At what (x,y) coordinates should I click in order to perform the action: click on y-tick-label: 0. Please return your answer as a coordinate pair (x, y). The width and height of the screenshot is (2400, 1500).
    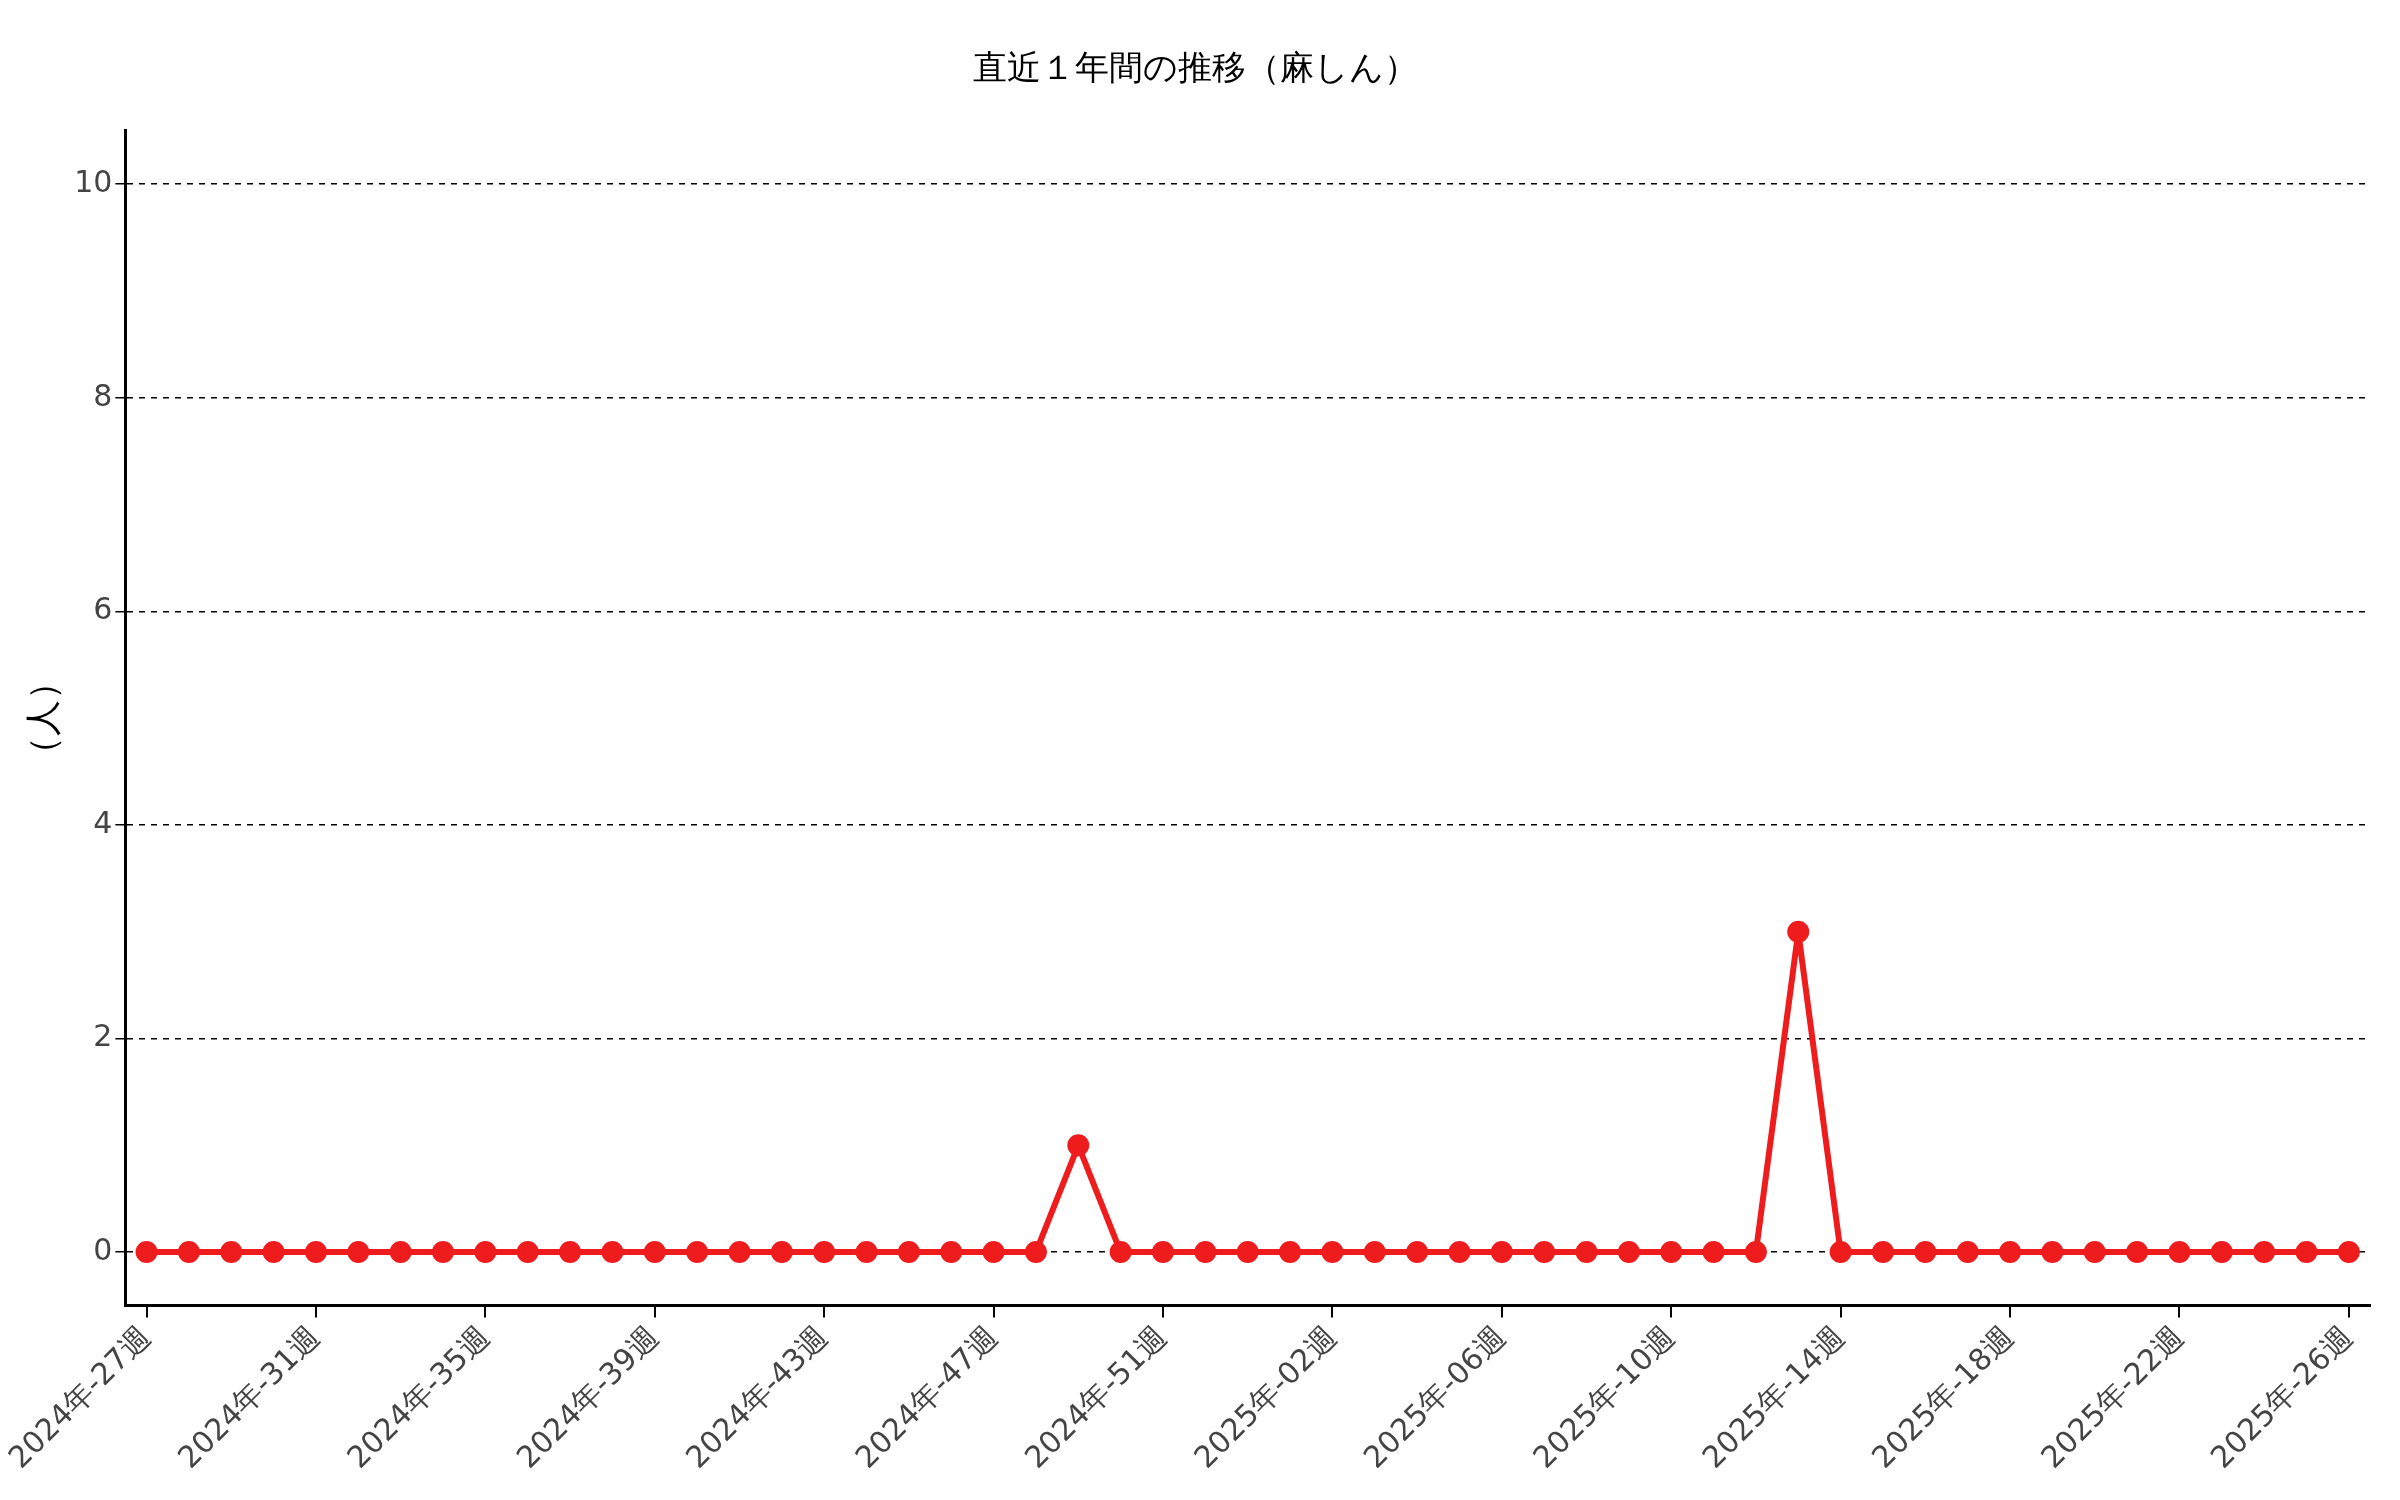
    Looking at the image, I should click on (103, 1249).